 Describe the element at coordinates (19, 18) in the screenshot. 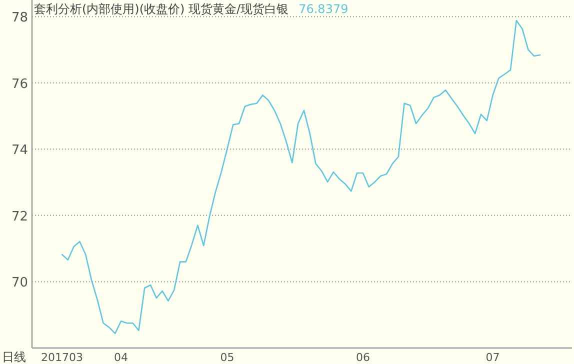

I see `y-tick-label: 78` at that location.